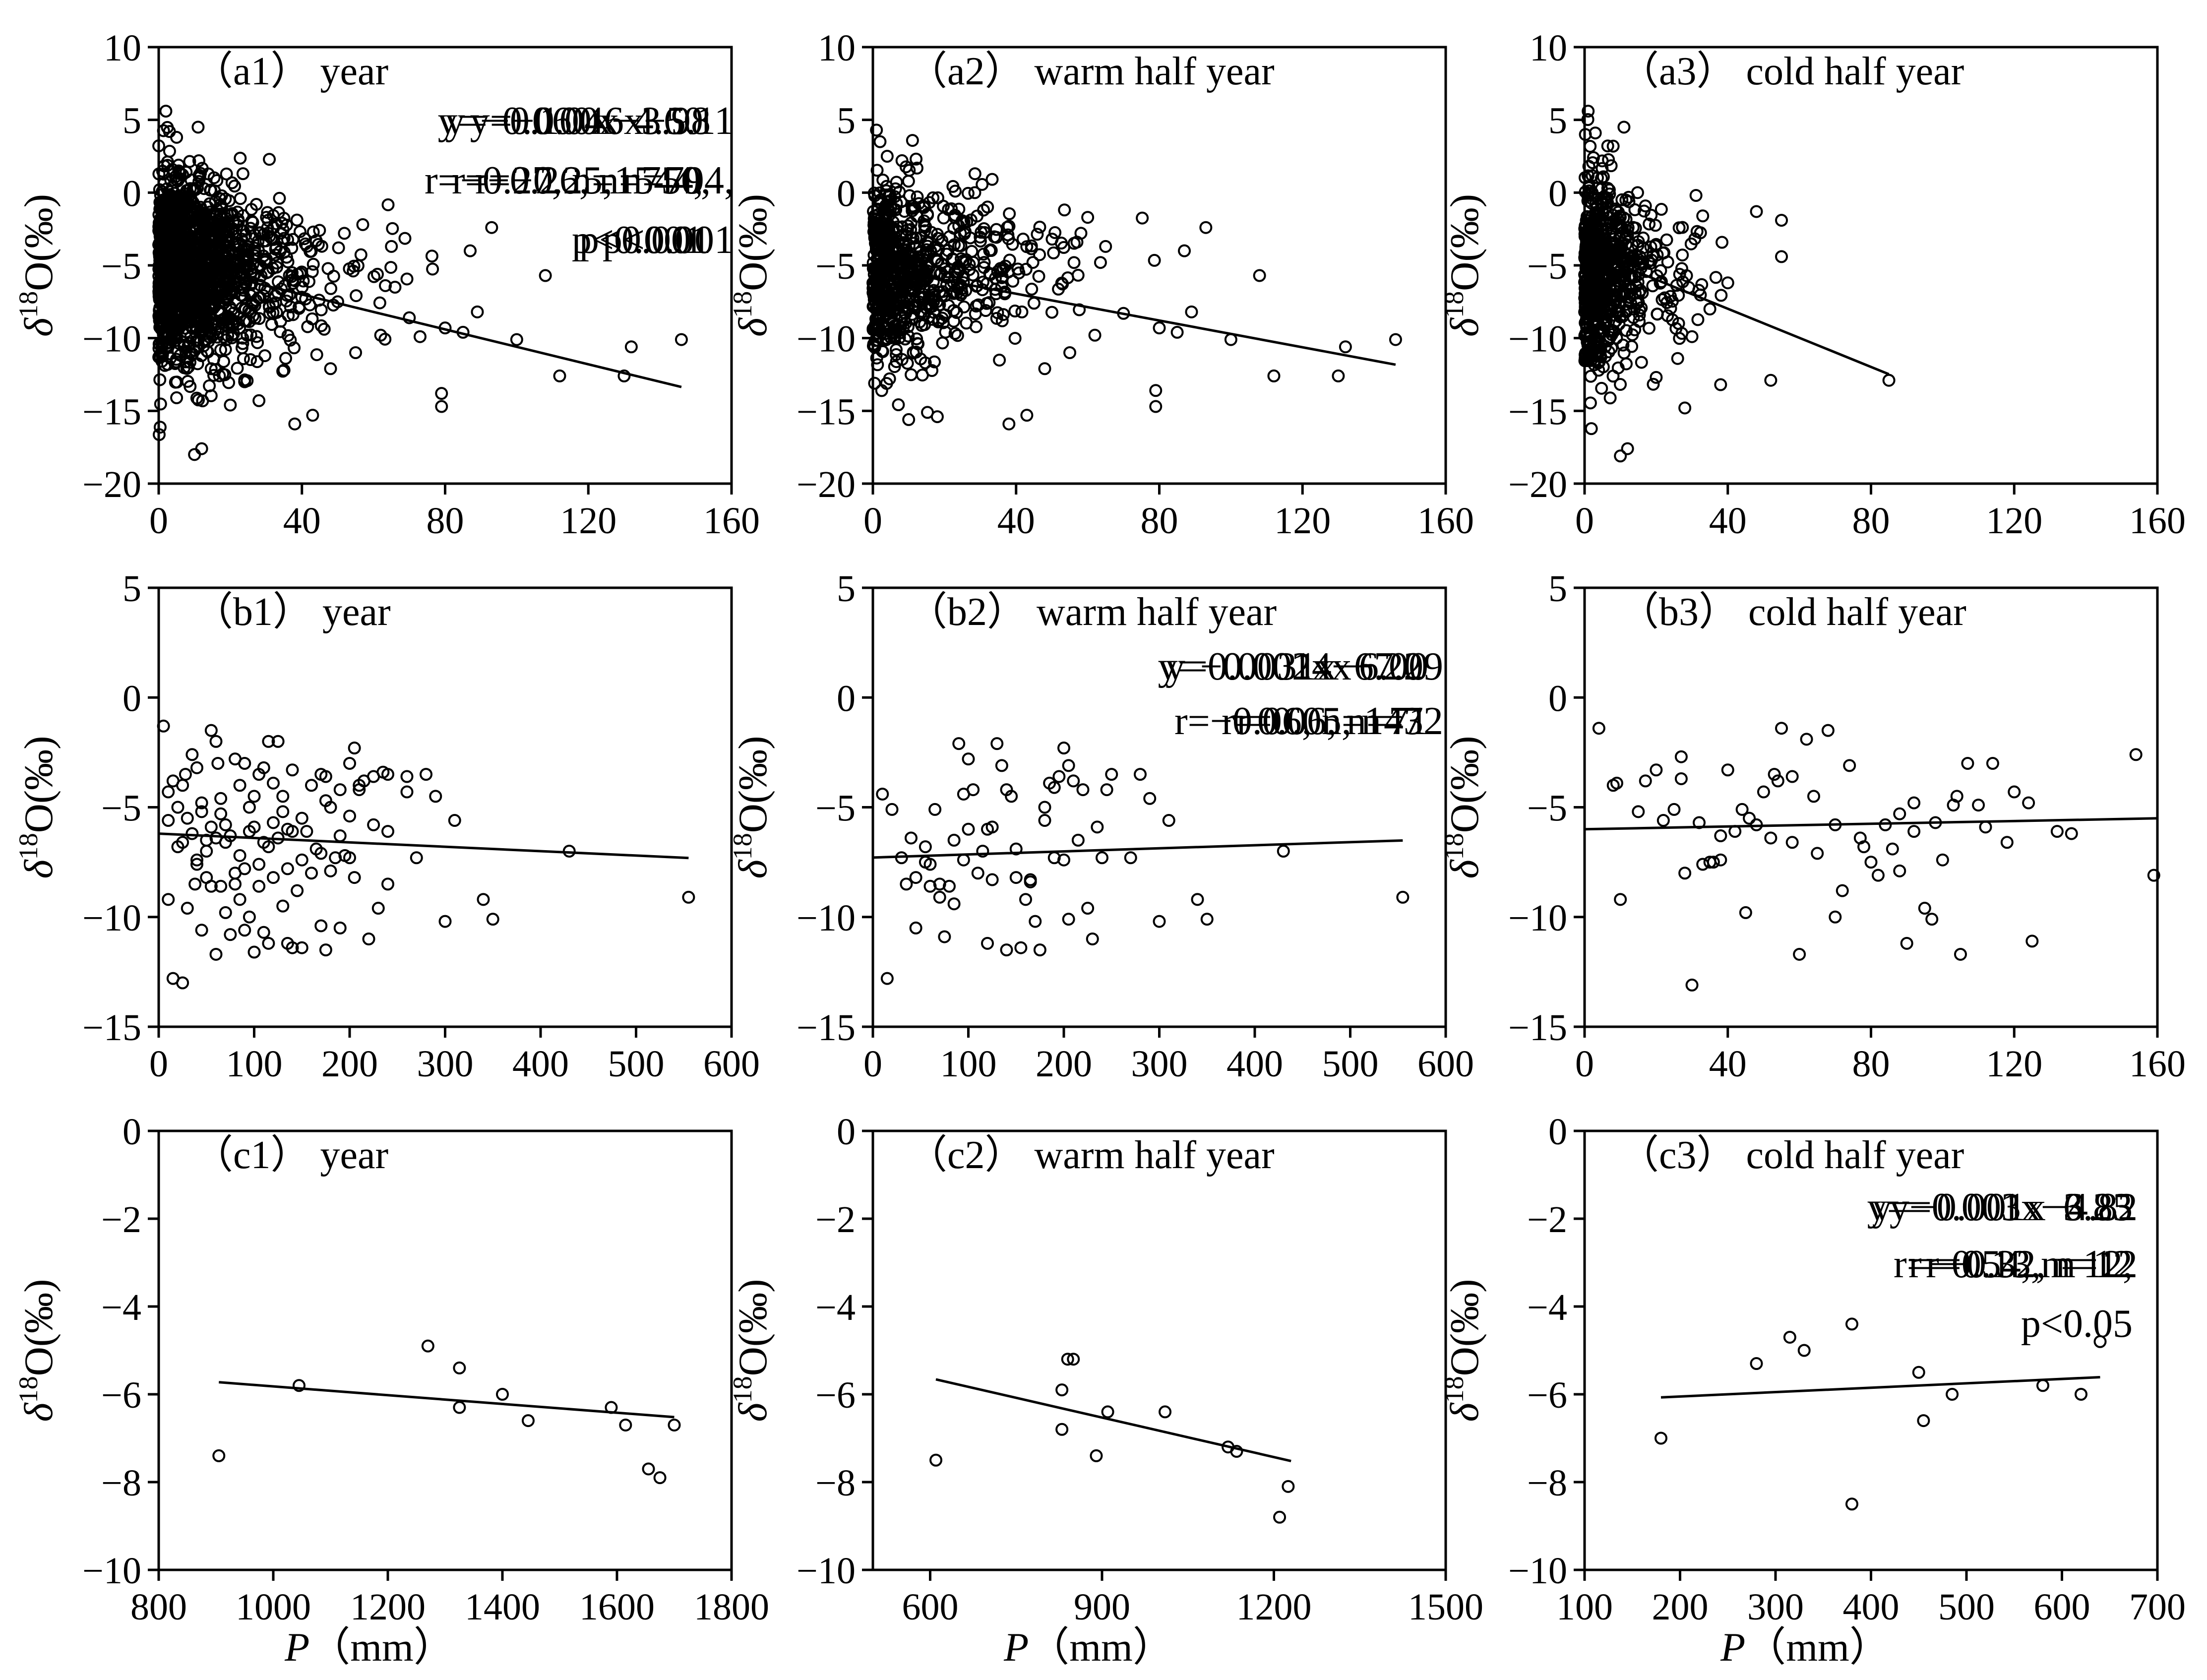  What do you see at coordinates (1584, 1064) in the screenshot?
I see `x-tick-label: 0` at bounding box center [1584, 1064].